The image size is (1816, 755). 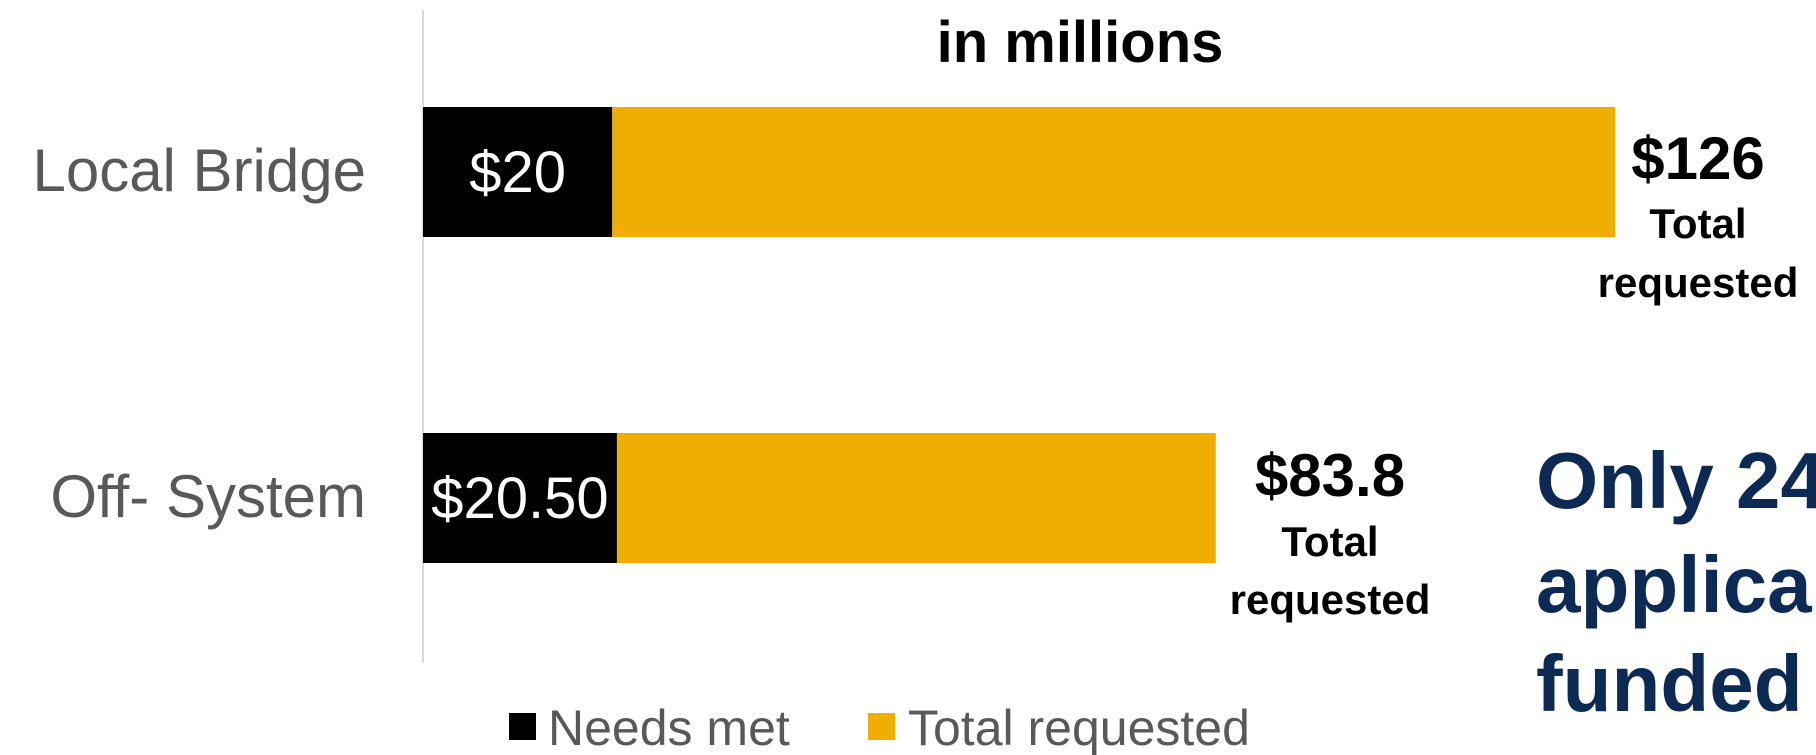 What do you see at coordinates (1669, 683) in the screenshot?
I see `callout-line-3: funded` at bounding box center [1669, 683].